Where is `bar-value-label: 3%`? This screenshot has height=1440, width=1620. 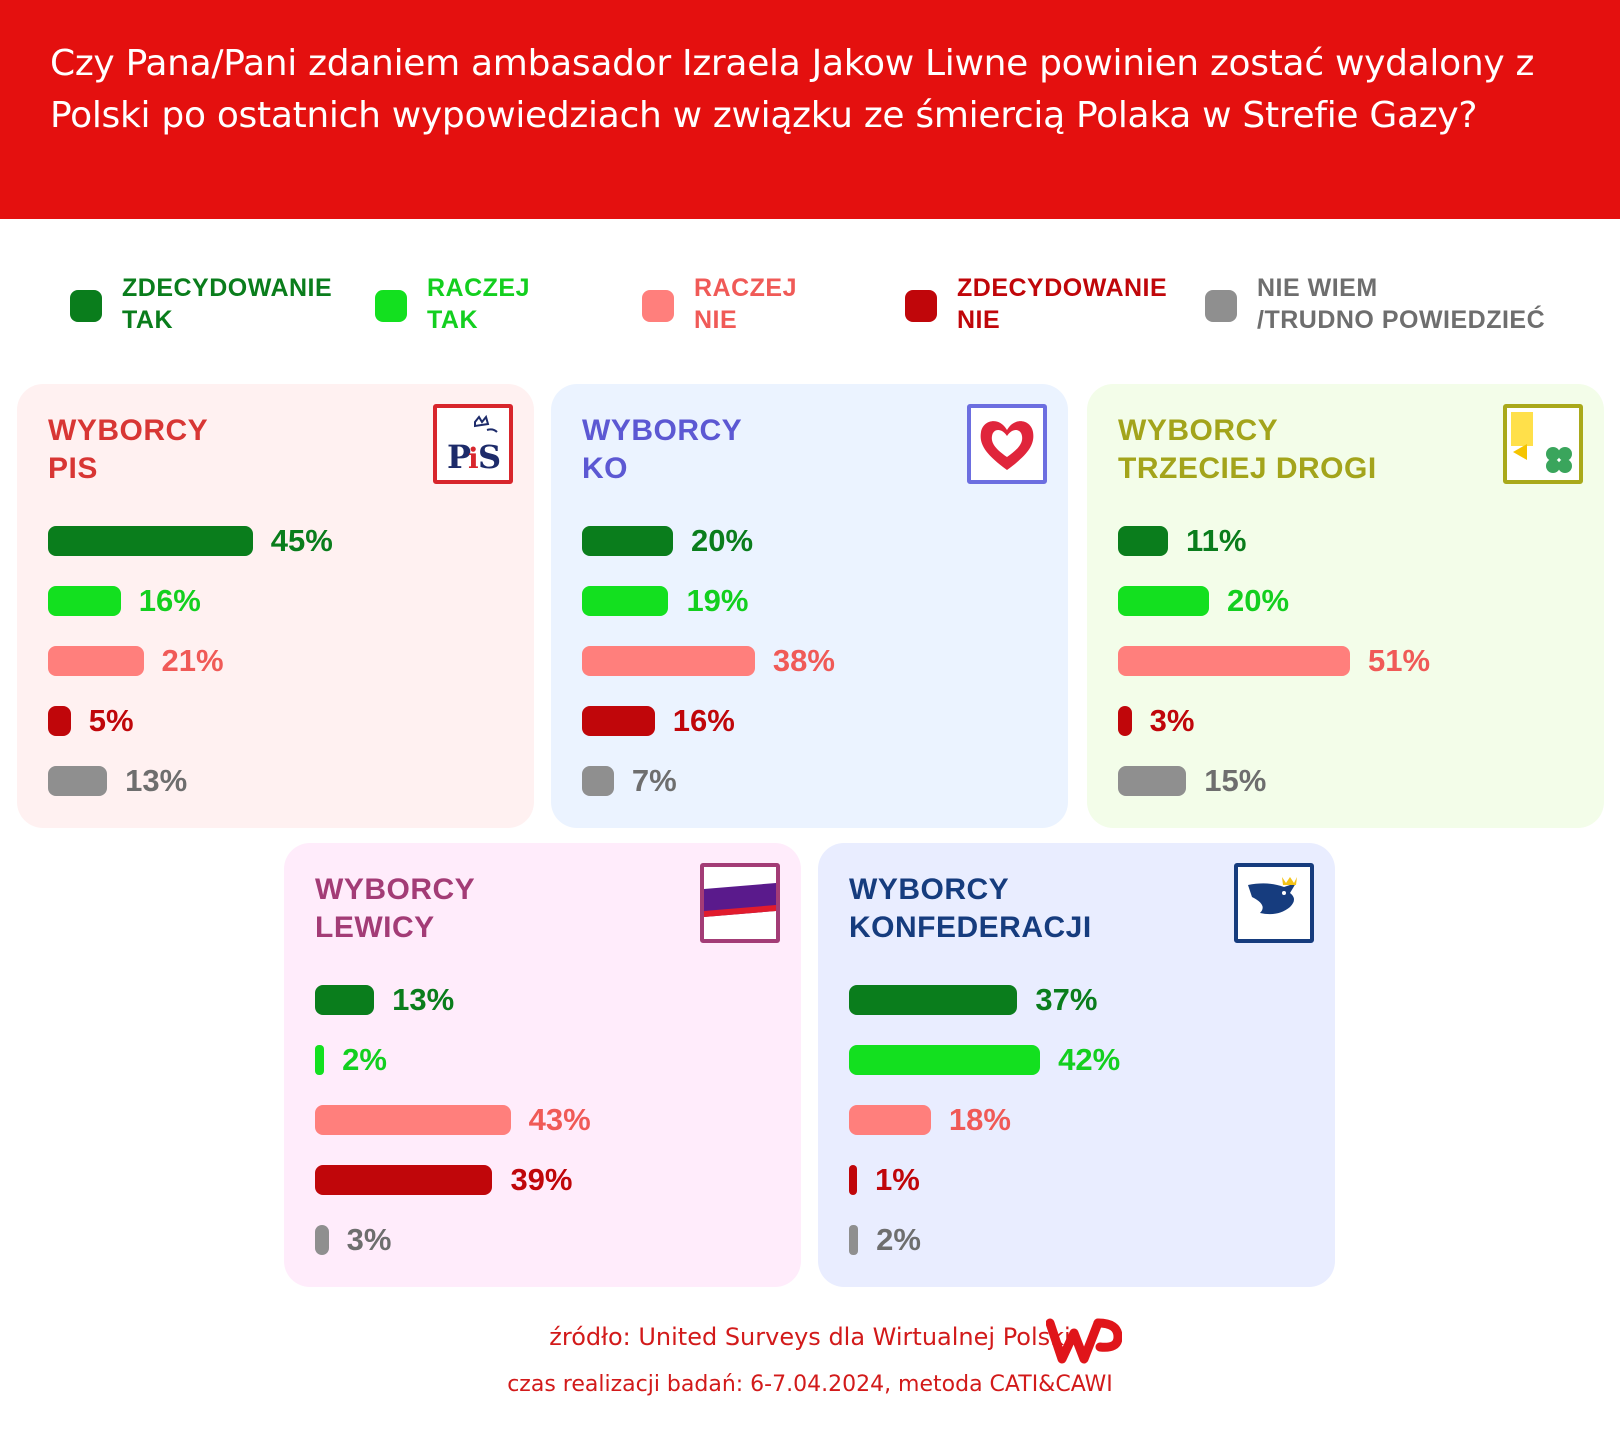
bar-value-label: 3% is located at coordinates (1172, 720).